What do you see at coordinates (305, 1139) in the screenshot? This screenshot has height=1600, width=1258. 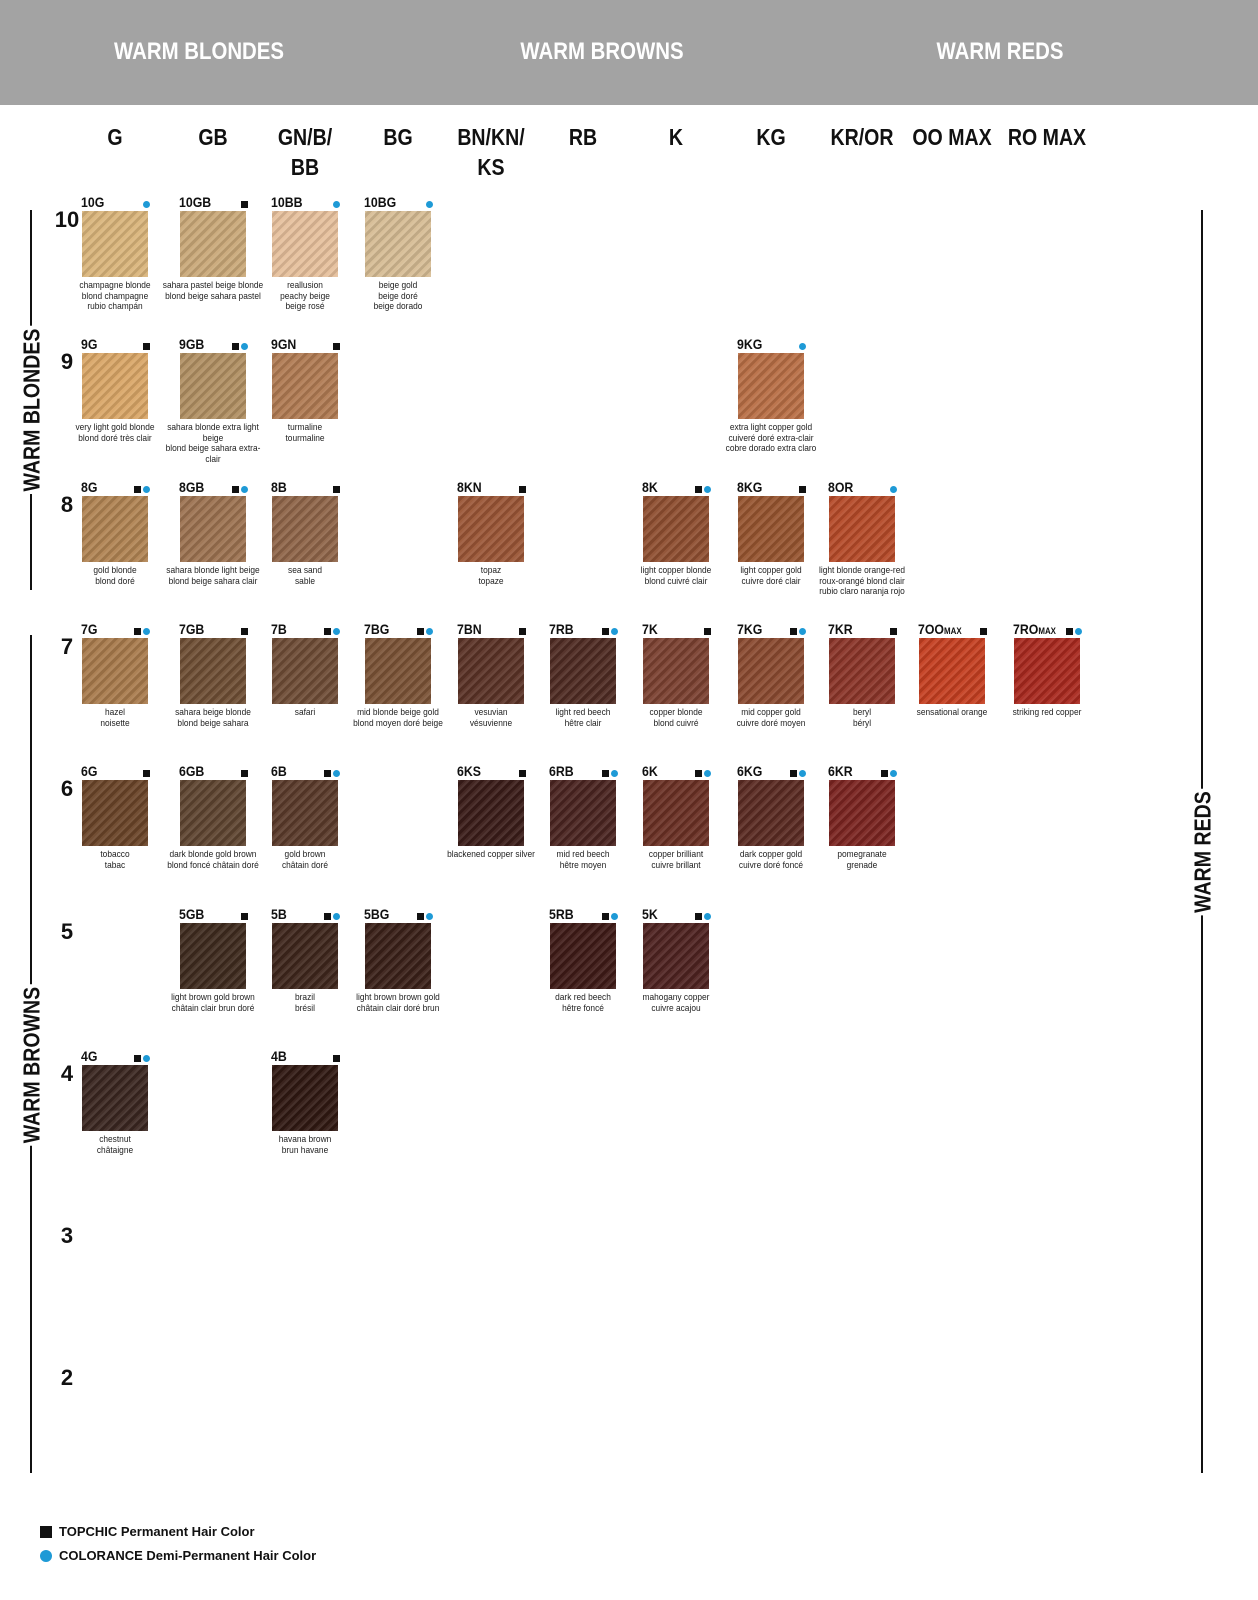 I see `shade-name: havana brown` at bounding box center [305, 1139].